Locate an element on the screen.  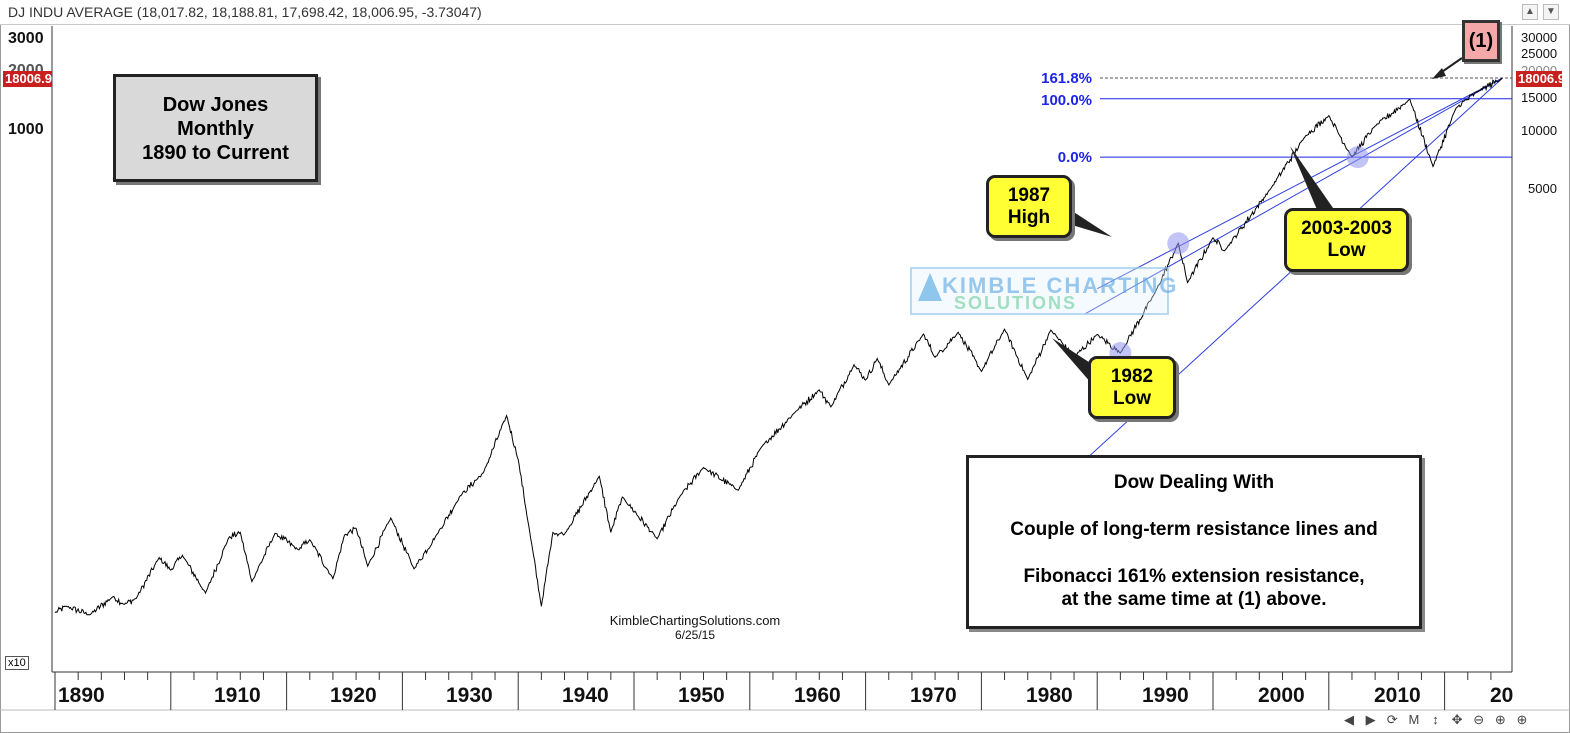
vertical-scale-icon: ↕ is located at coordinates (1435, 719).